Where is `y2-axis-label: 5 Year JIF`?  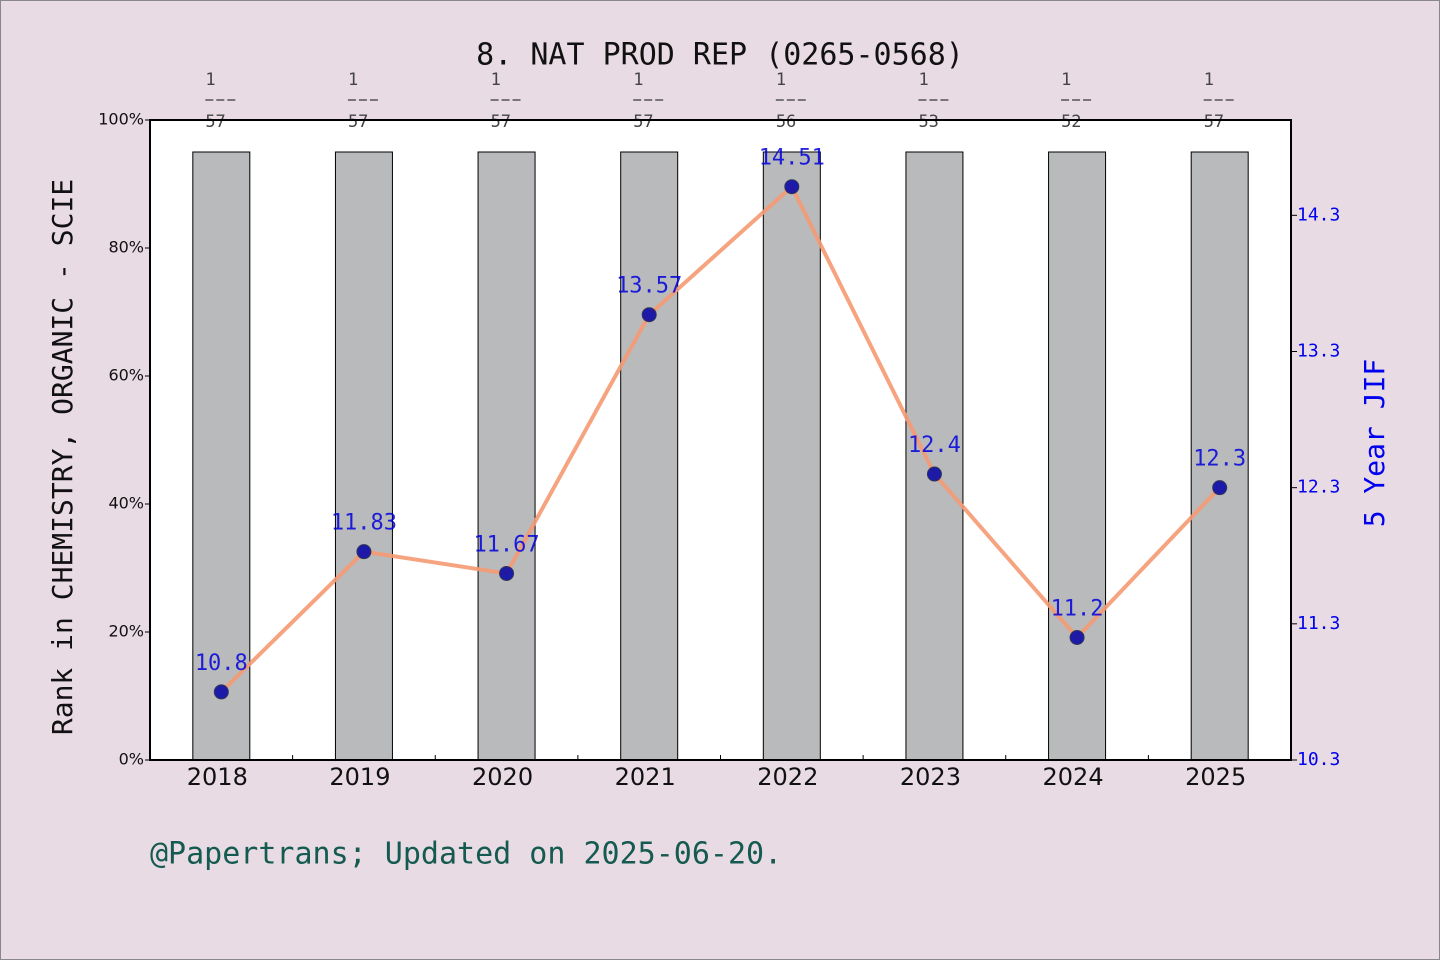 y2-axis-label: 5 Year JIF is located at coordinates (1374, 443).